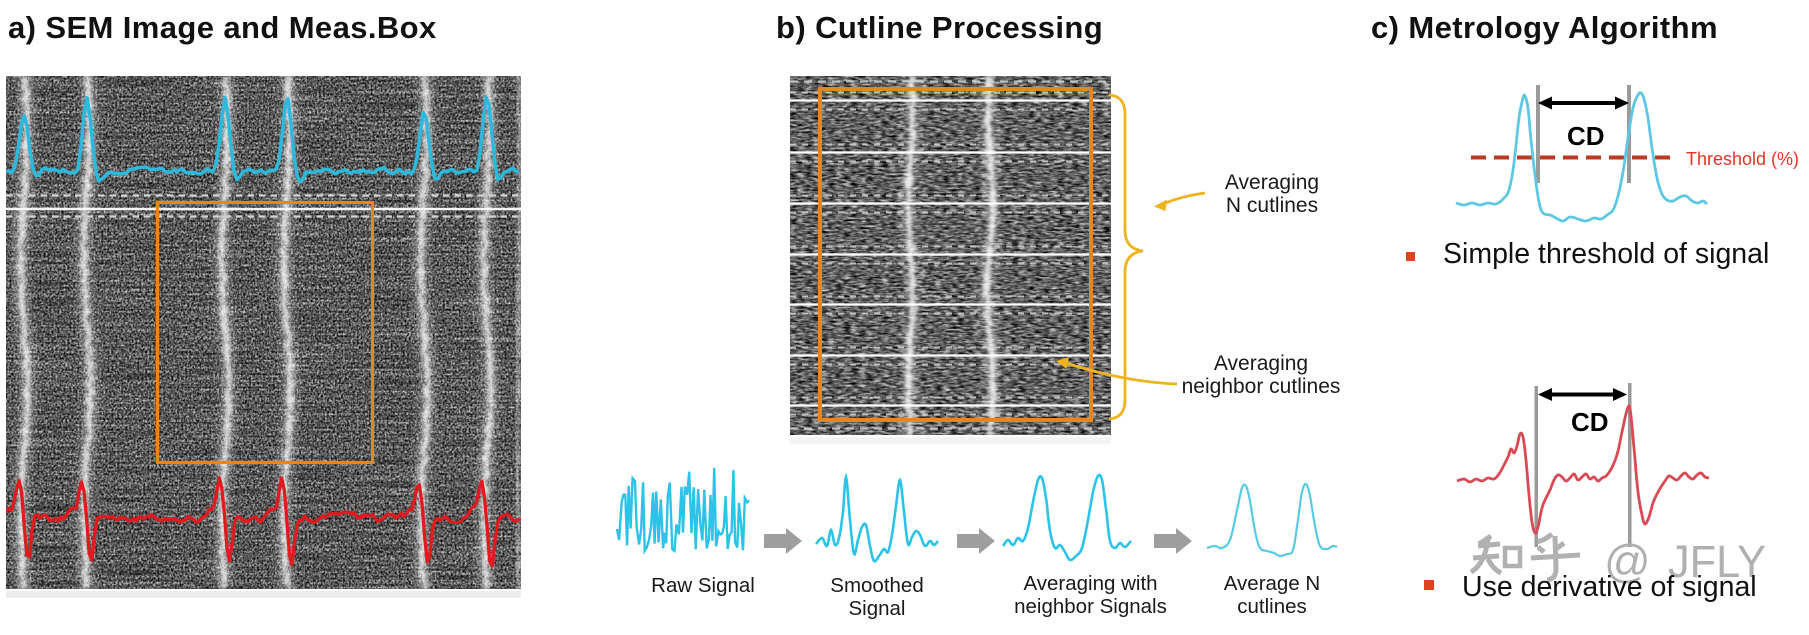 The height and width of the screenshot is (635, 1809). What do you see at coordinates (1717, 561) in the screenshot?
I see `svg-text: JFLY` at bounding box center [1717, 561].